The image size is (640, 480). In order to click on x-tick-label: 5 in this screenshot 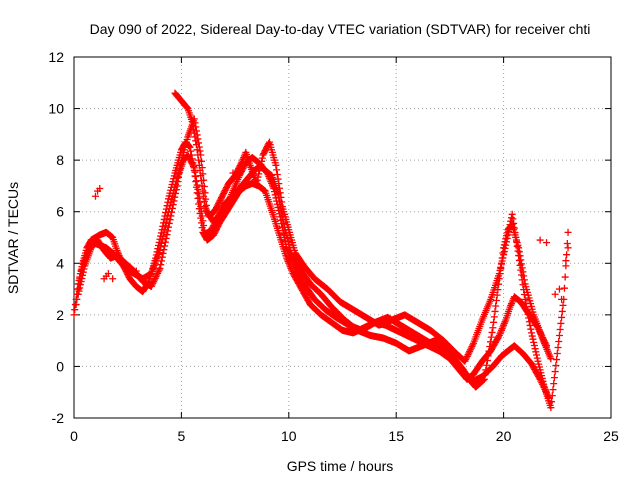, I will do `click(182, 436)`.